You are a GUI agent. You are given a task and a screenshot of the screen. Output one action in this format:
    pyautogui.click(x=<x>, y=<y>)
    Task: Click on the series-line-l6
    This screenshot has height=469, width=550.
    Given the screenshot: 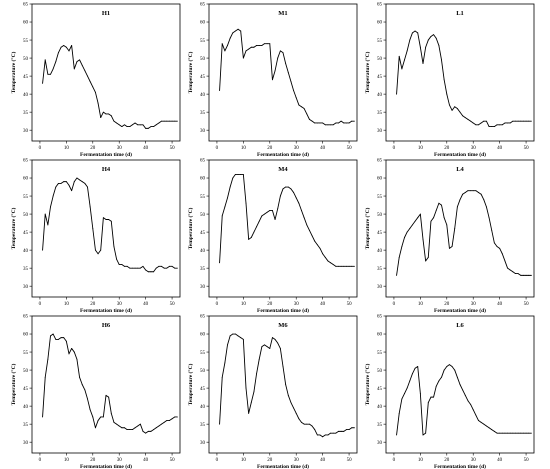 What is the action you would take?
    pyautogui.click(x=464, y=400)
    